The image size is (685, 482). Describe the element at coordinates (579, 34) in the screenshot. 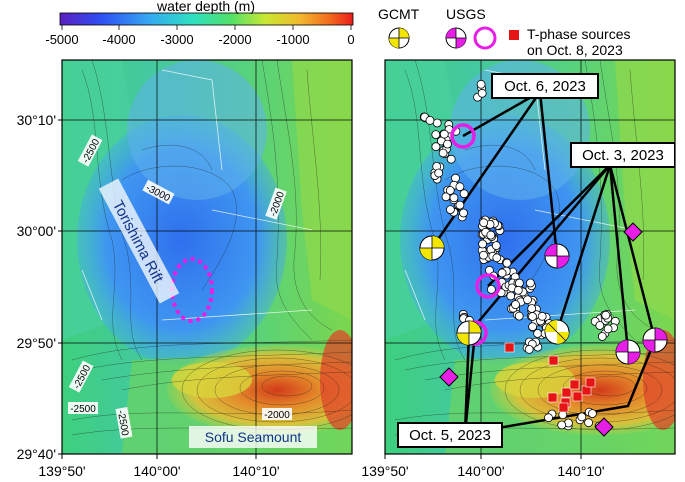

I see `legend-tphase-label-line1: T-phase sources` at that location.